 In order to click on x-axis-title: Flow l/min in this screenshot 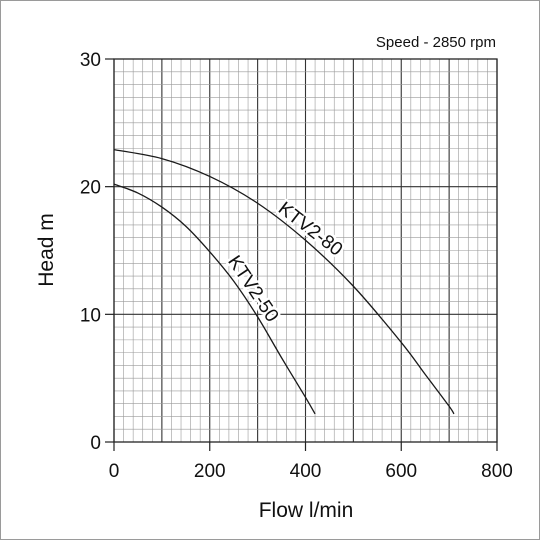, I will do `click(306, 510)`.